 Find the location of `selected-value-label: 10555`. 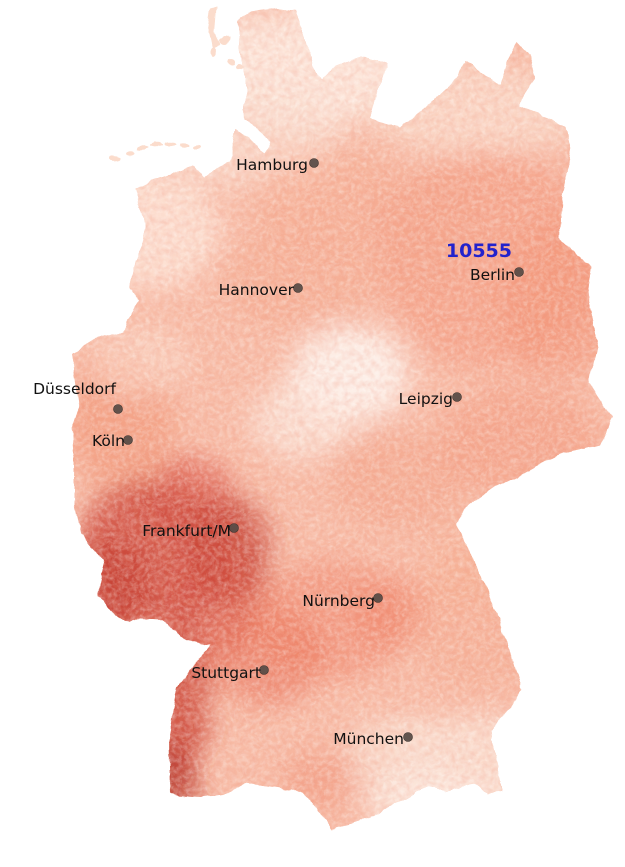

selected-value-label: 10555 is located at coordinates (479, 251).